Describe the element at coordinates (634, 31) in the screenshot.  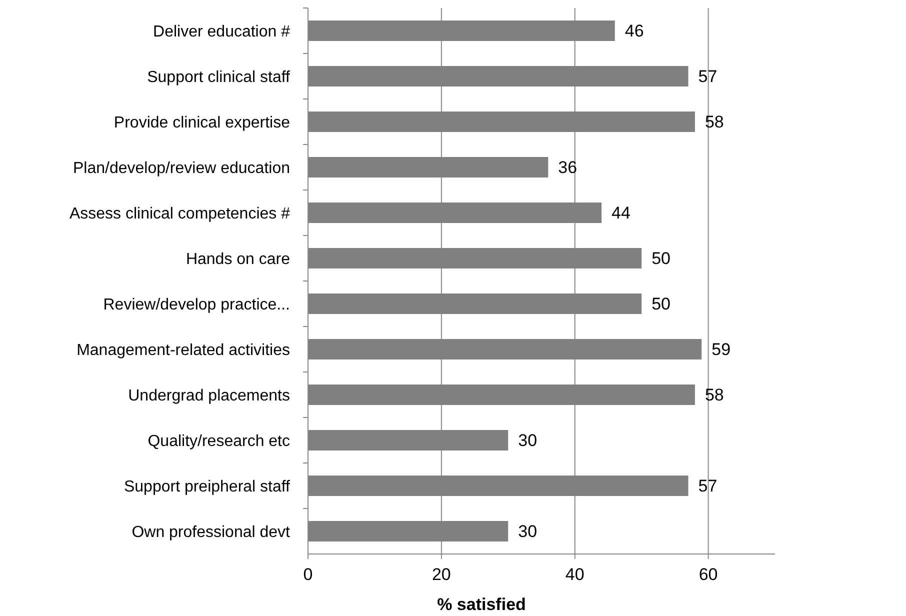
I see `data-label: 46` at that location.